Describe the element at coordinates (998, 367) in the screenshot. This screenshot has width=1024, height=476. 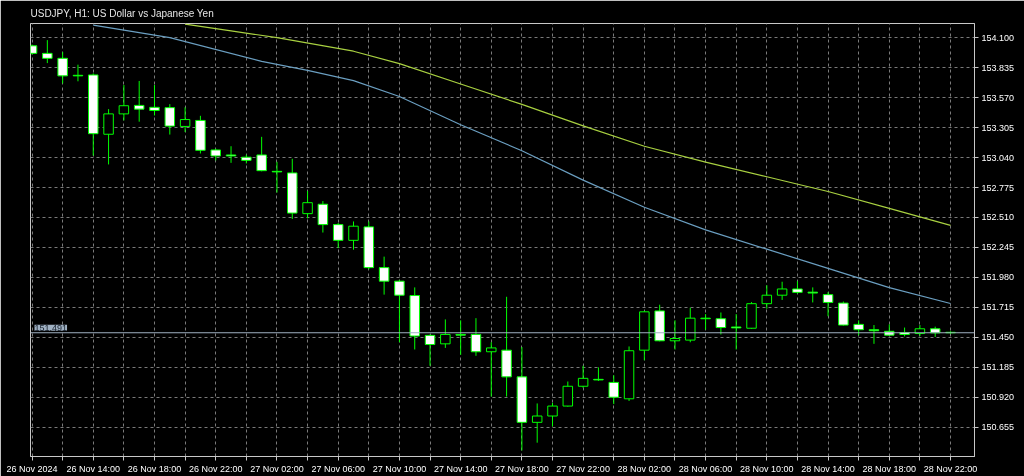
I see `y-tick-label: 151.185` at that location.